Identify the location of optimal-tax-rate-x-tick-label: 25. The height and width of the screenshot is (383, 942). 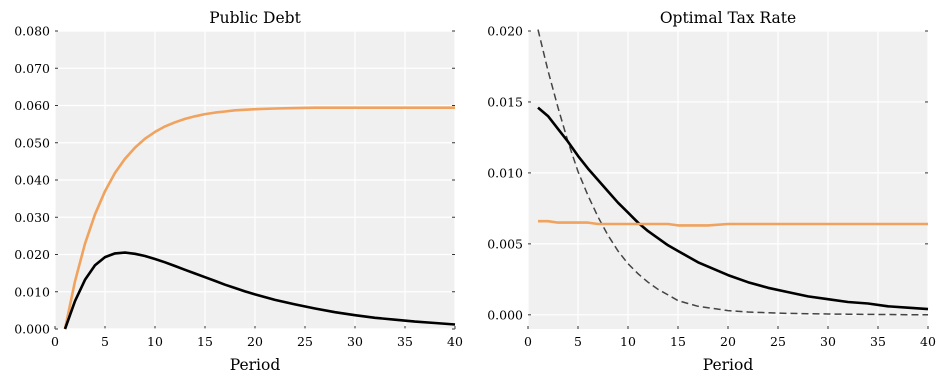
(778, 341).